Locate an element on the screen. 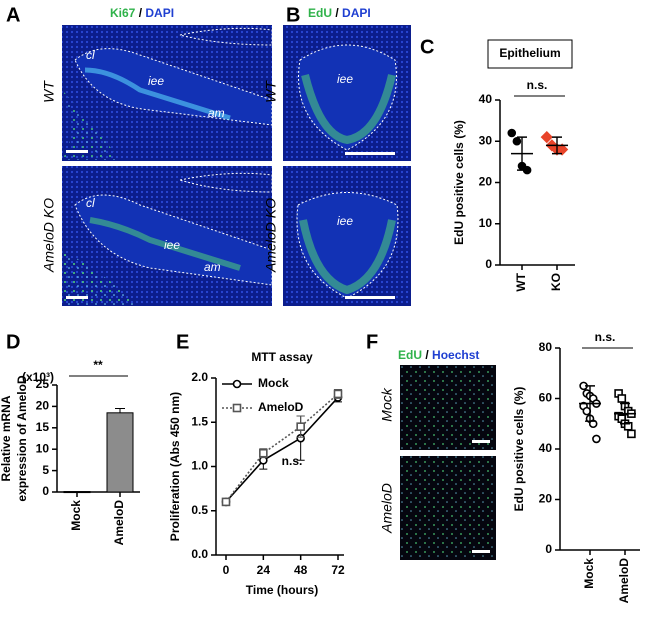 The image size is (650, 629). y-tick-label: 0.0 is located at coordinates (199, 554).